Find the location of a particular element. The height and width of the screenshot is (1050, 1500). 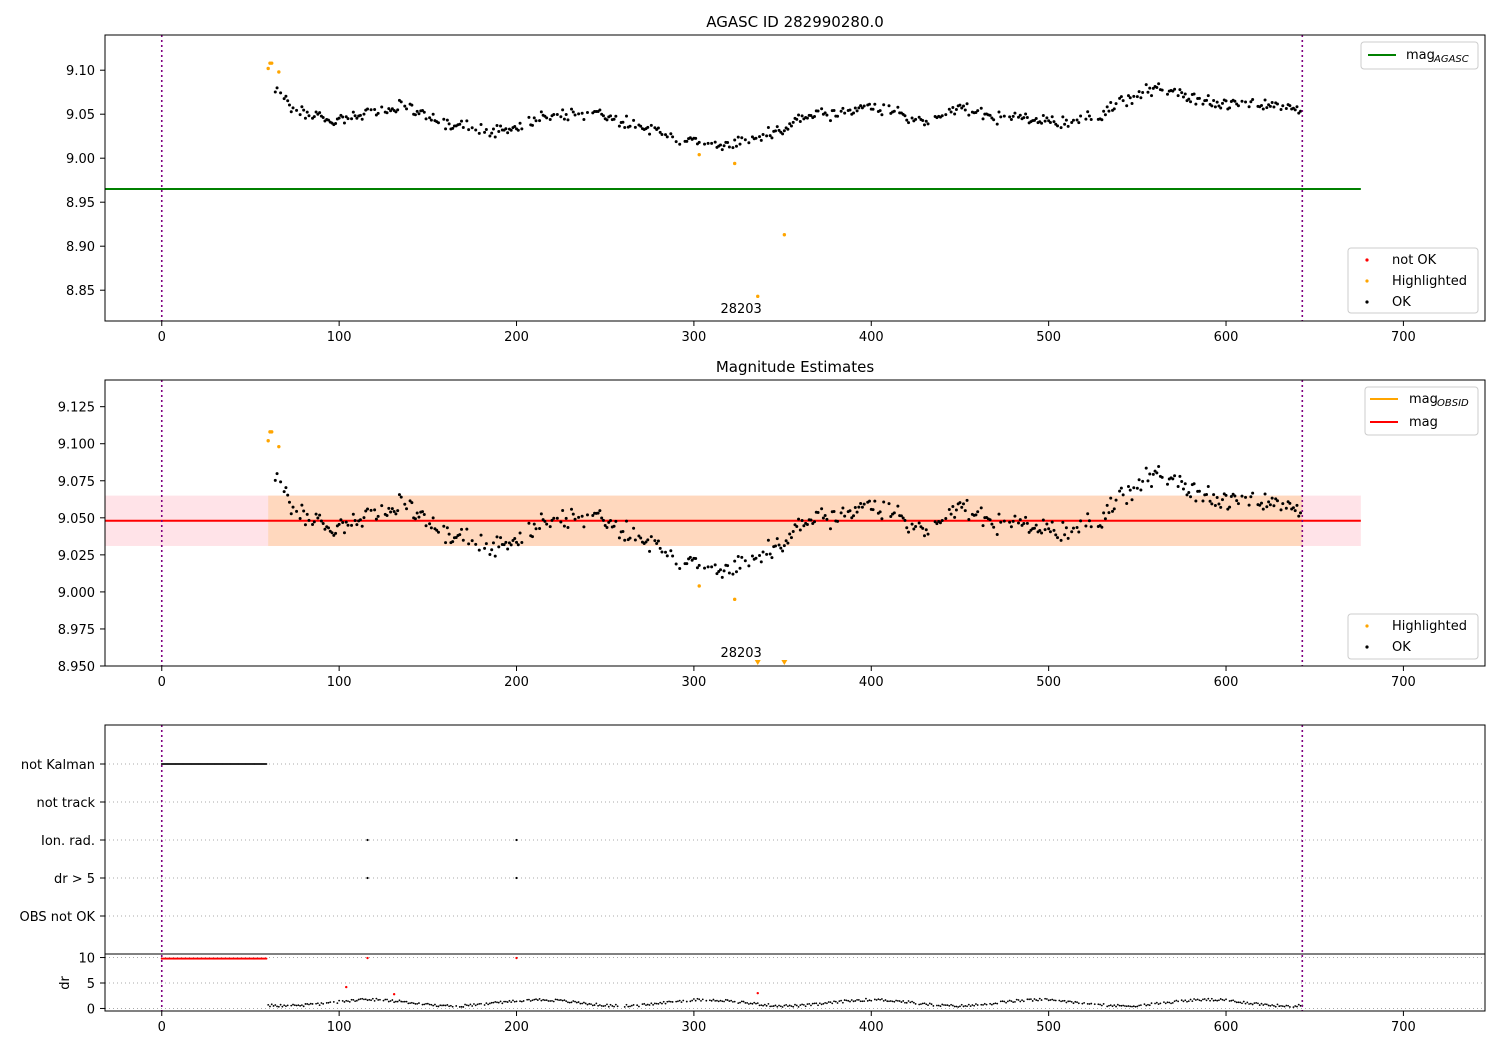

flag-row-label: Ion. rad. is located at coordinates (68, 841).